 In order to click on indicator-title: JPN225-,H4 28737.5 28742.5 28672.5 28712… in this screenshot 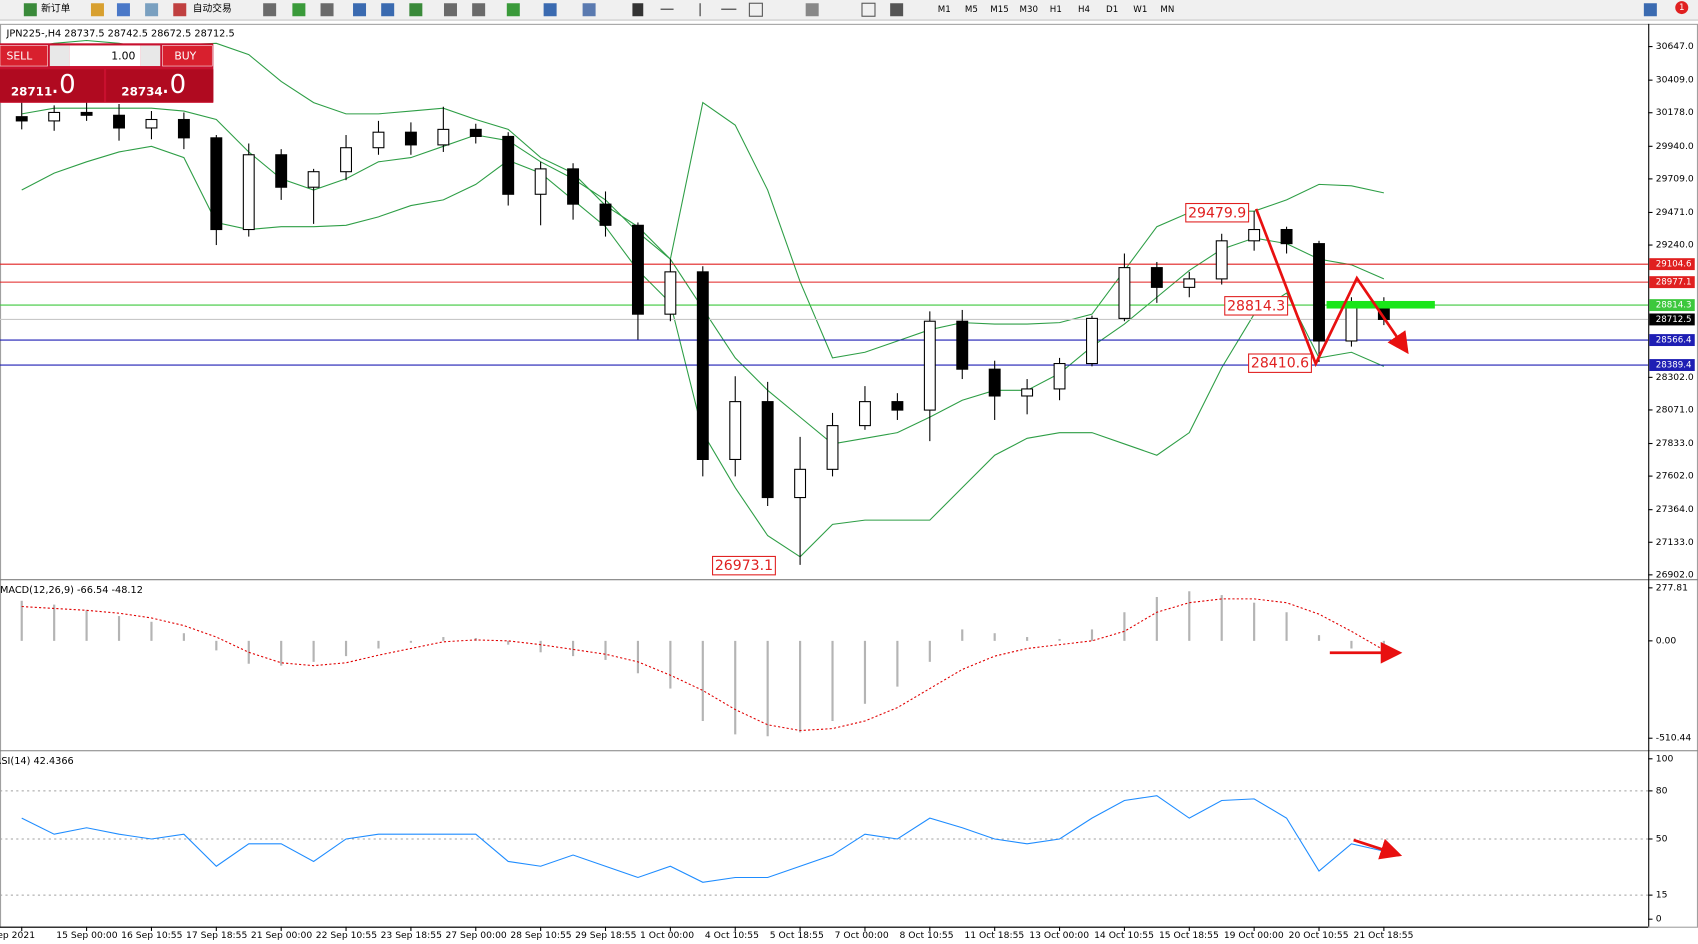, I will do `click(119, 34)`.